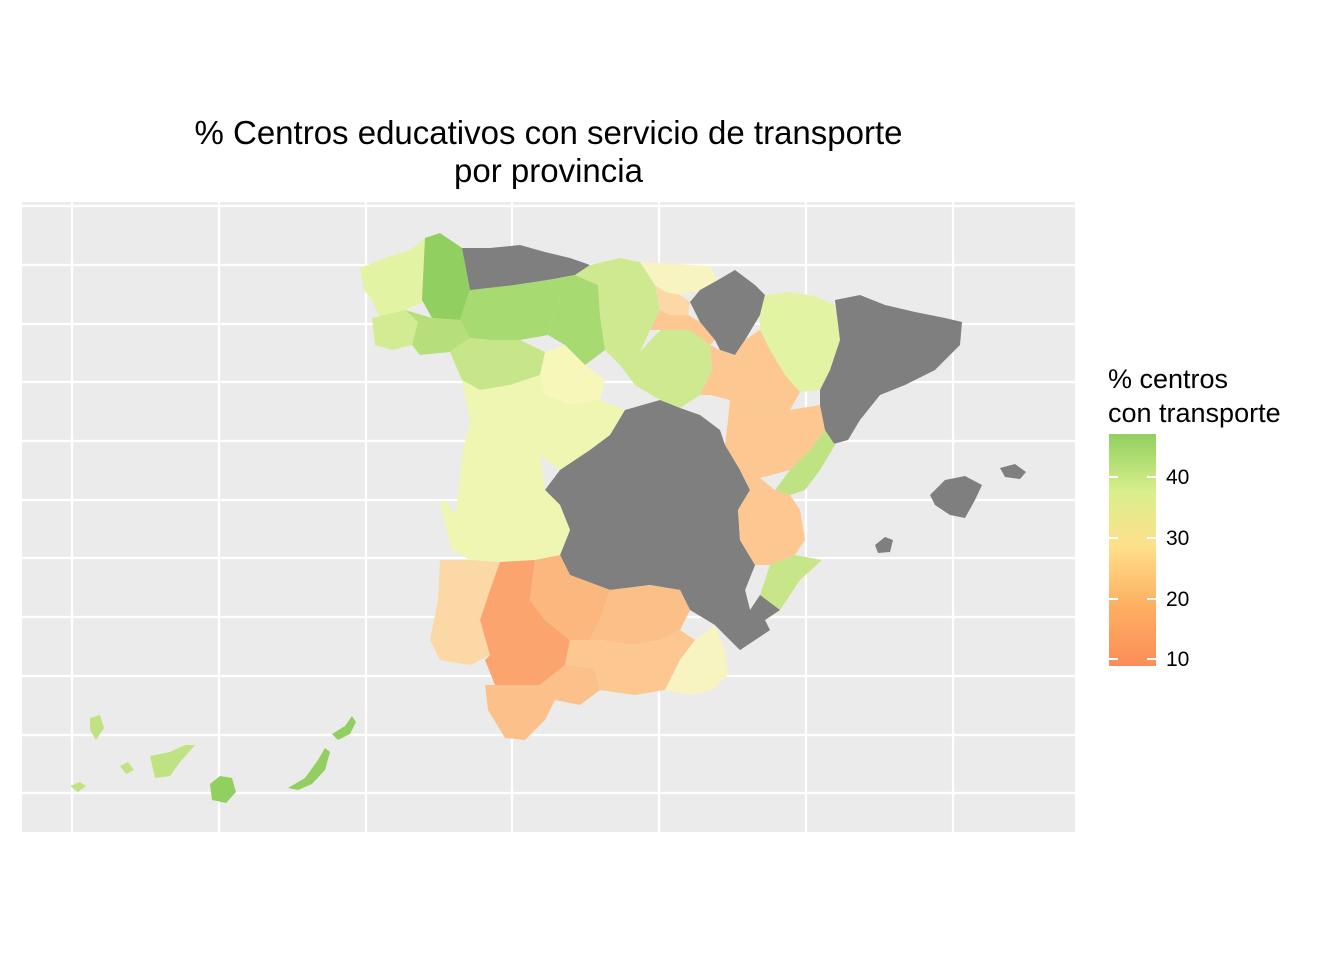 Image resolution: width=1344 pixels, height=960 pixels. Describe the element at coordinates (1132, 568) in the screenshot. I see `legend-tick-marks` at that location.